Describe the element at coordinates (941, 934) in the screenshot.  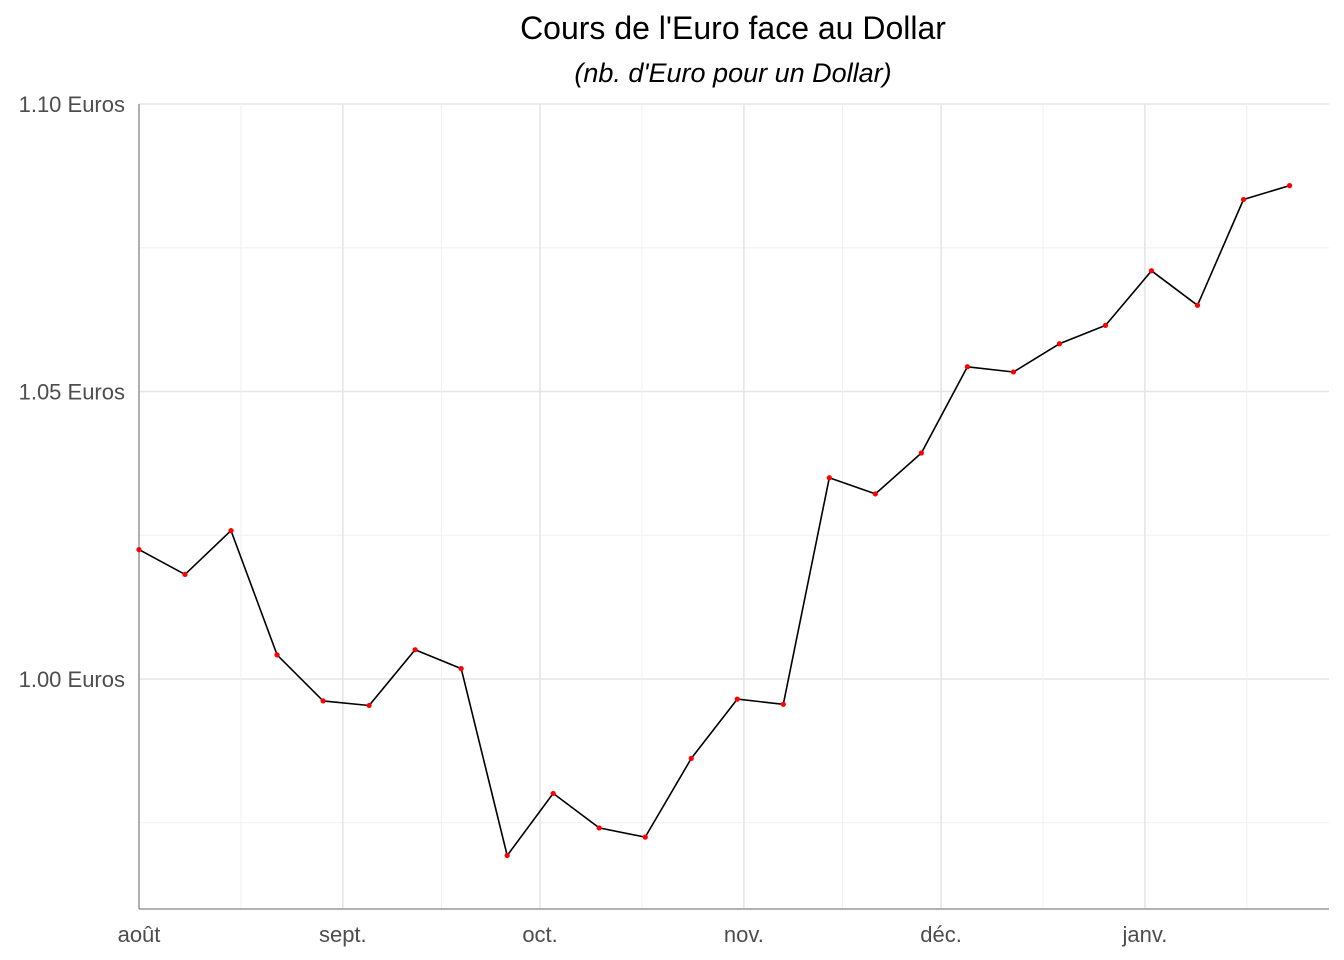
I see `x-tick-label: déc.` at that location.